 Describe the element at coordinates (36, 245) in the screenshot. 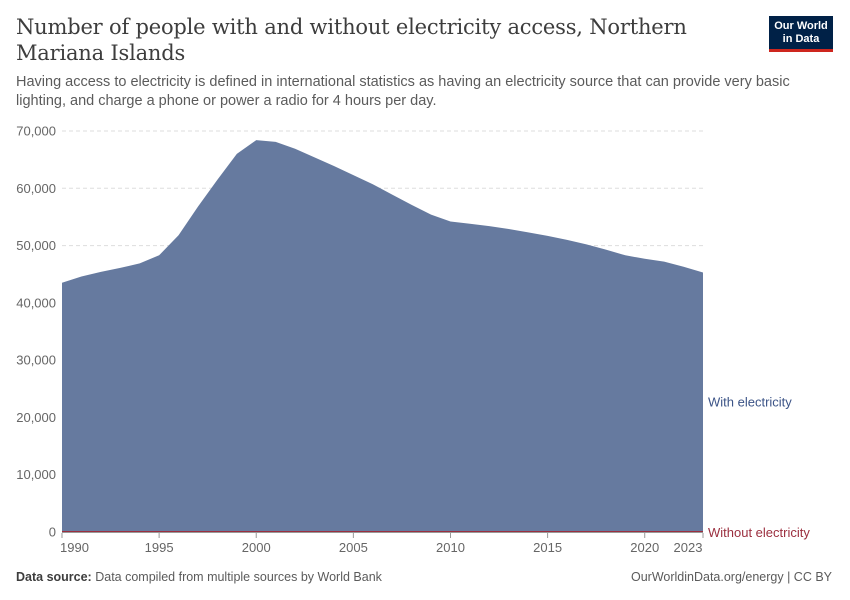

I see `y-tick-label: 50,000` at that location.